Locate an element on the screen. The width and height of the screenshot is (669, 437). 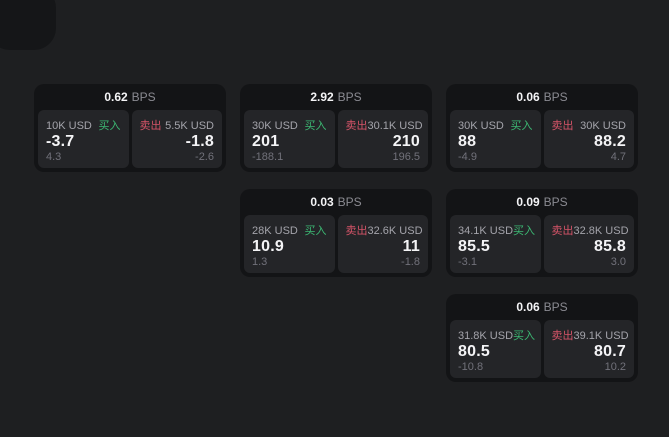
sell-amount: 30.1K USD is located at coordinates (395, 126).